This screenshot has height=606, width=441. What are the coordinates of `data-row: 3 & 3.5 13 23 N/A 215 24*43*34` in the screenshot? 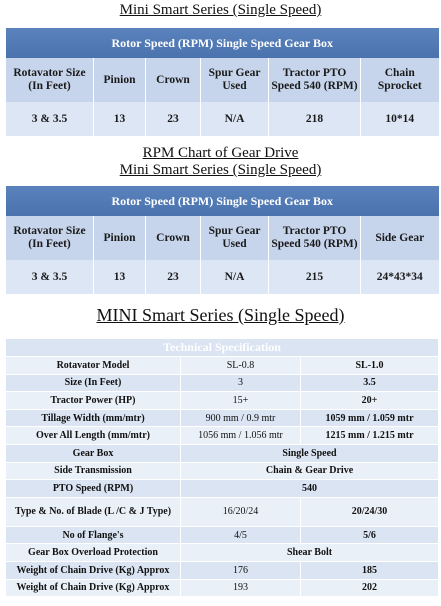 It's located at (222, 277).